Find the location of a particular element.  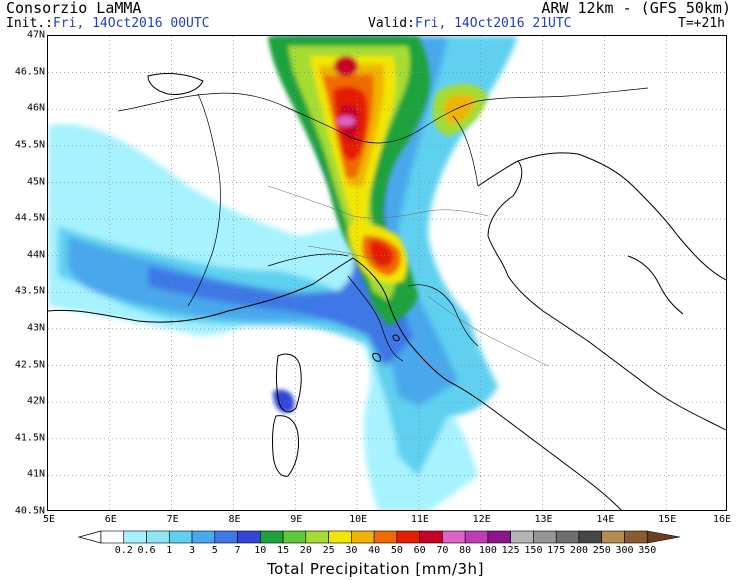

lat-label: 43N is located at coordinates (35, 328).